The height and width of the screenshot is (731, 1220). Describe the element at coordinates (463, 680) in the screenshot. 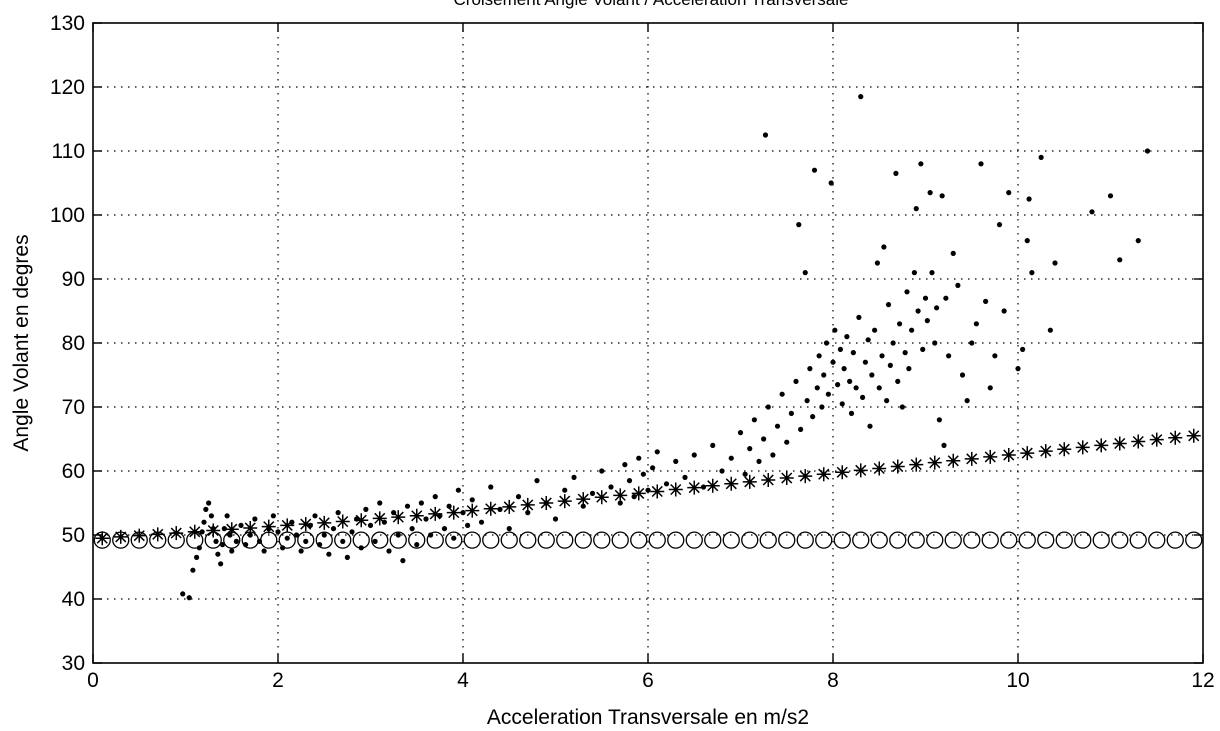

I see `x-tick-label: 4` at that location.